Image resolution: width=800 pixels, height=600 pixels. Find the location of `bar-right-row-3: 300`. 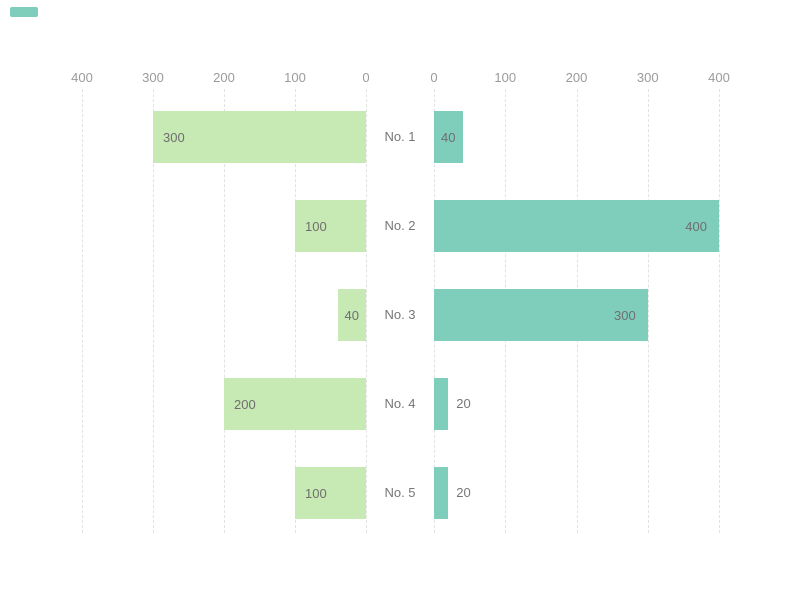

bar-right-row-3: 300 is located at coordinates (541, 315).